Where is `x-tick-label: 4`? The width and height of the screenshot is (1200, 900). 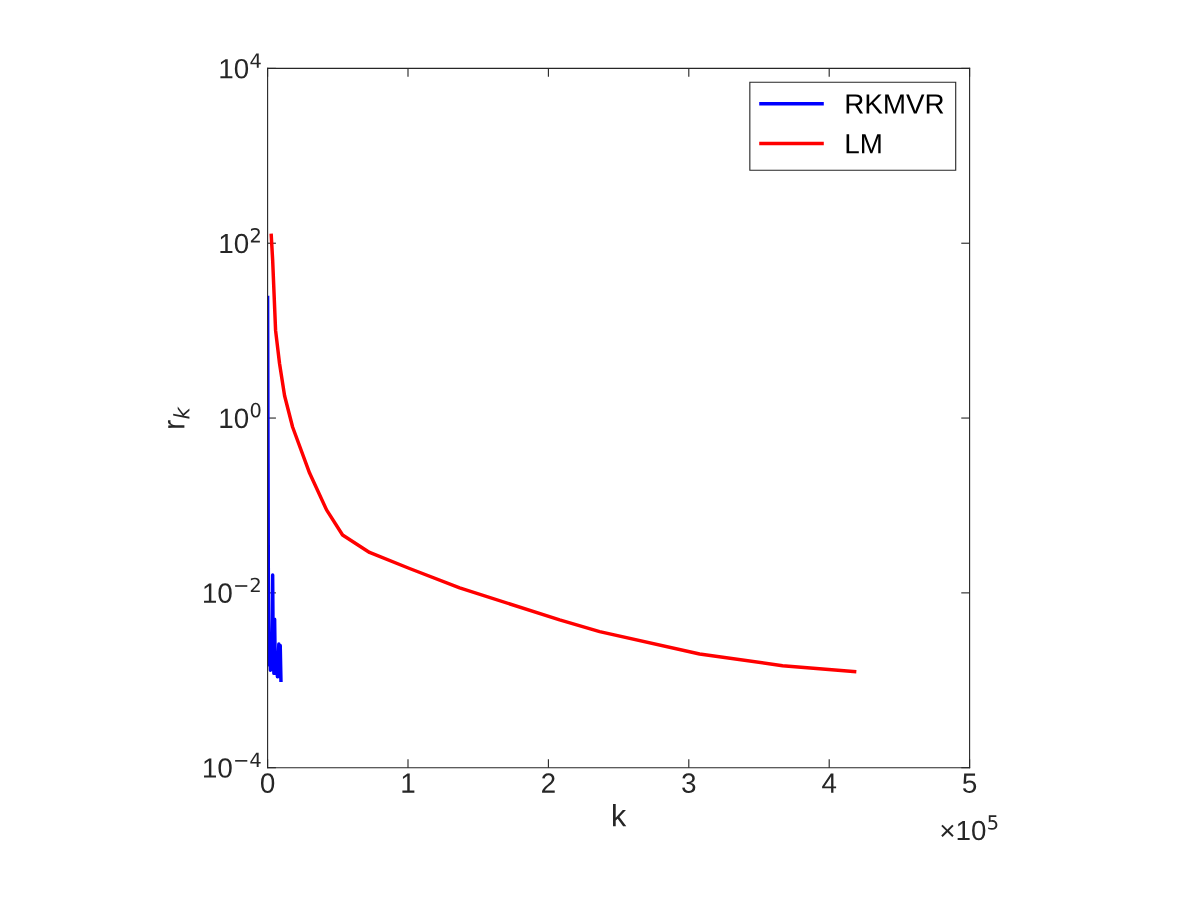 x-tick-label: 4 is located at coordinates (829, 783).